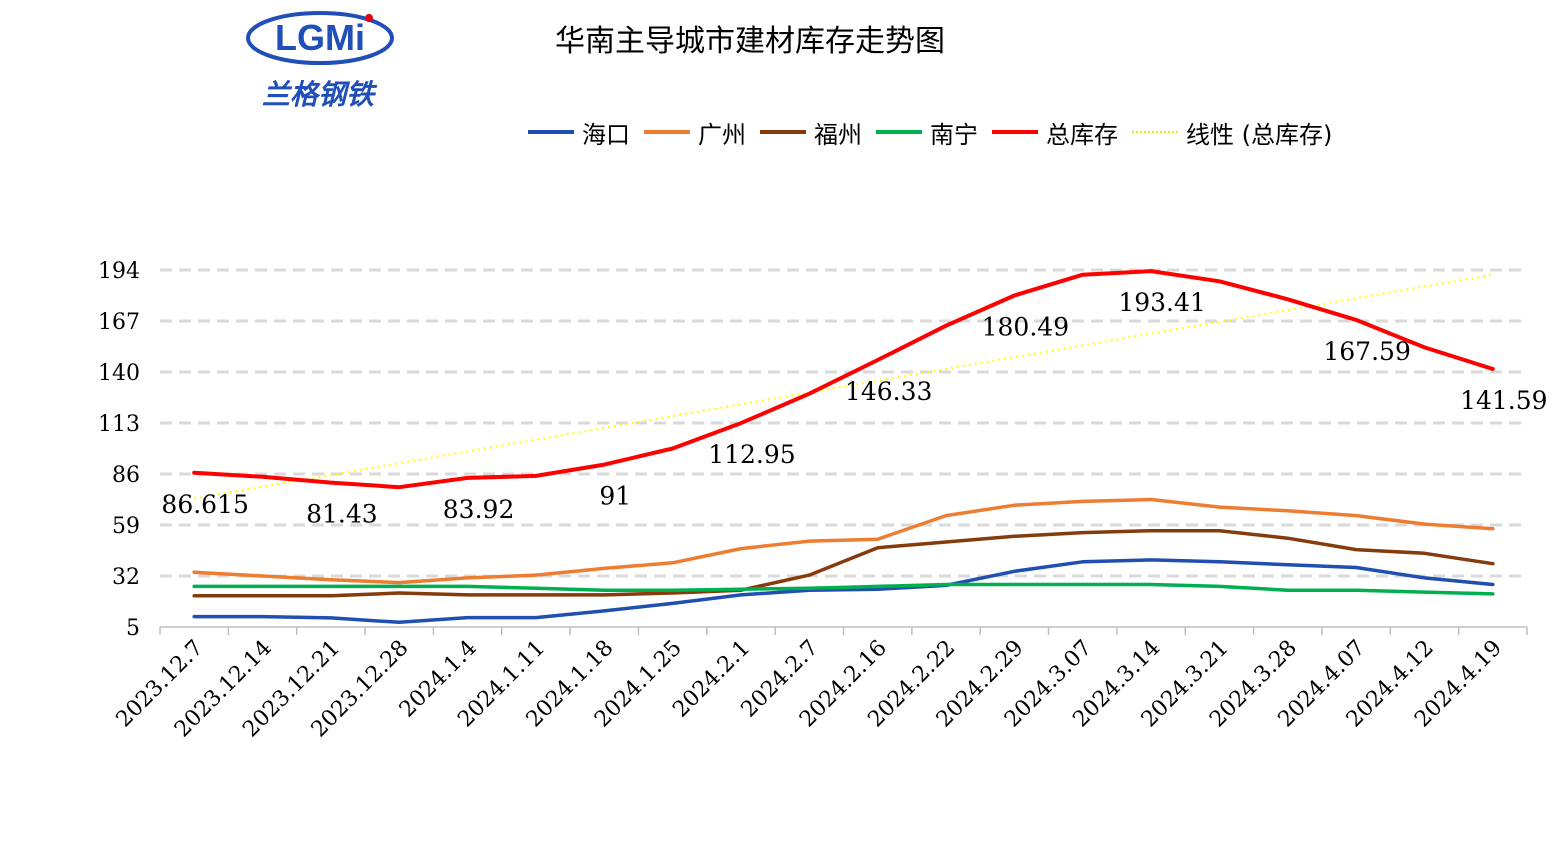 The width and height of the screenshot is (1566, 863). I want to click on legend-item: 南宁, so click(927, 132).